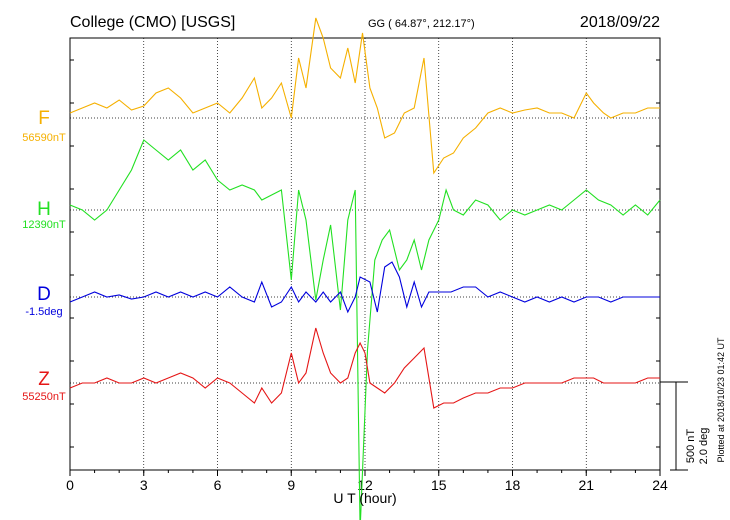 The image size is (730, 520). I want to click on series-name-z: Z, so click(44, 379).